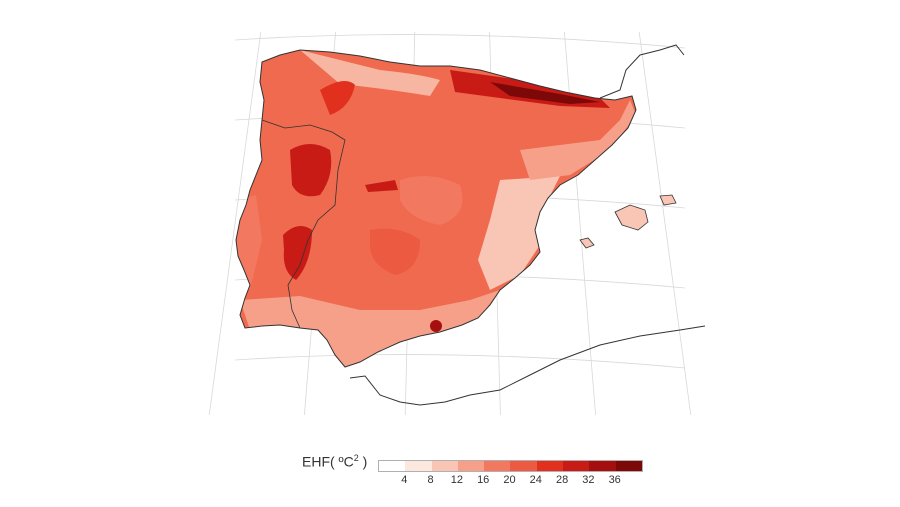  I want to click on legend-tick-label: 8, so click(430, 480).